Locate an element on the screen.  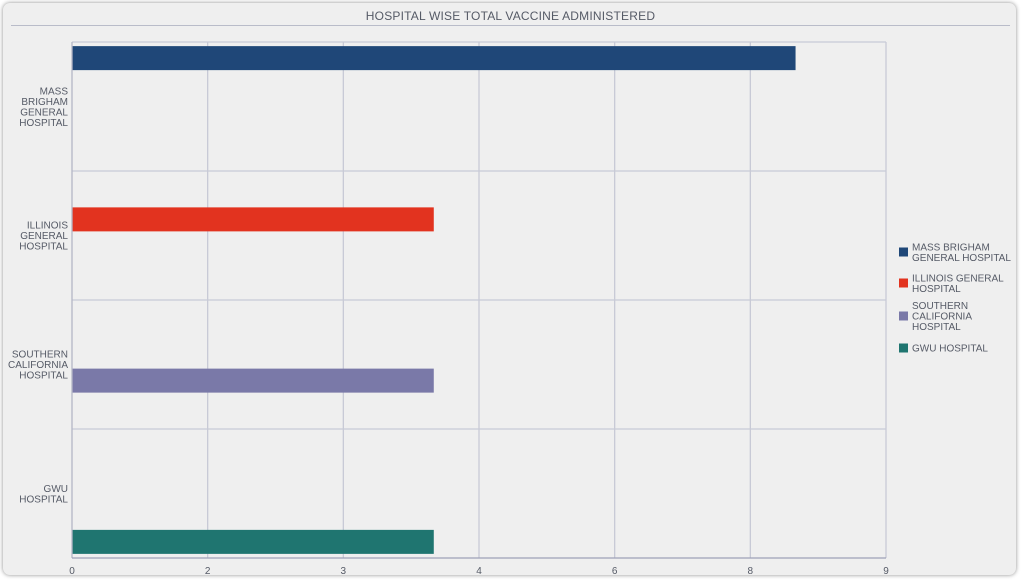
x-tick-label: 0 is located at coordinates (72, 570).